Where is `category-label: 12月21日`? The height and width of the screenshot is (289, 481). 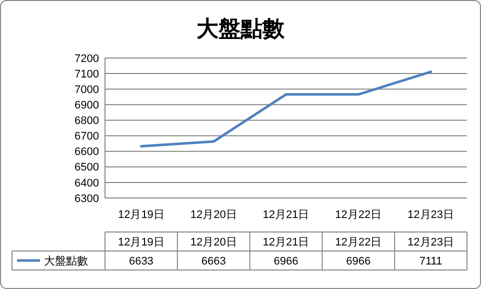 category-label: 12月21日 is located at coordinates (286, 242).